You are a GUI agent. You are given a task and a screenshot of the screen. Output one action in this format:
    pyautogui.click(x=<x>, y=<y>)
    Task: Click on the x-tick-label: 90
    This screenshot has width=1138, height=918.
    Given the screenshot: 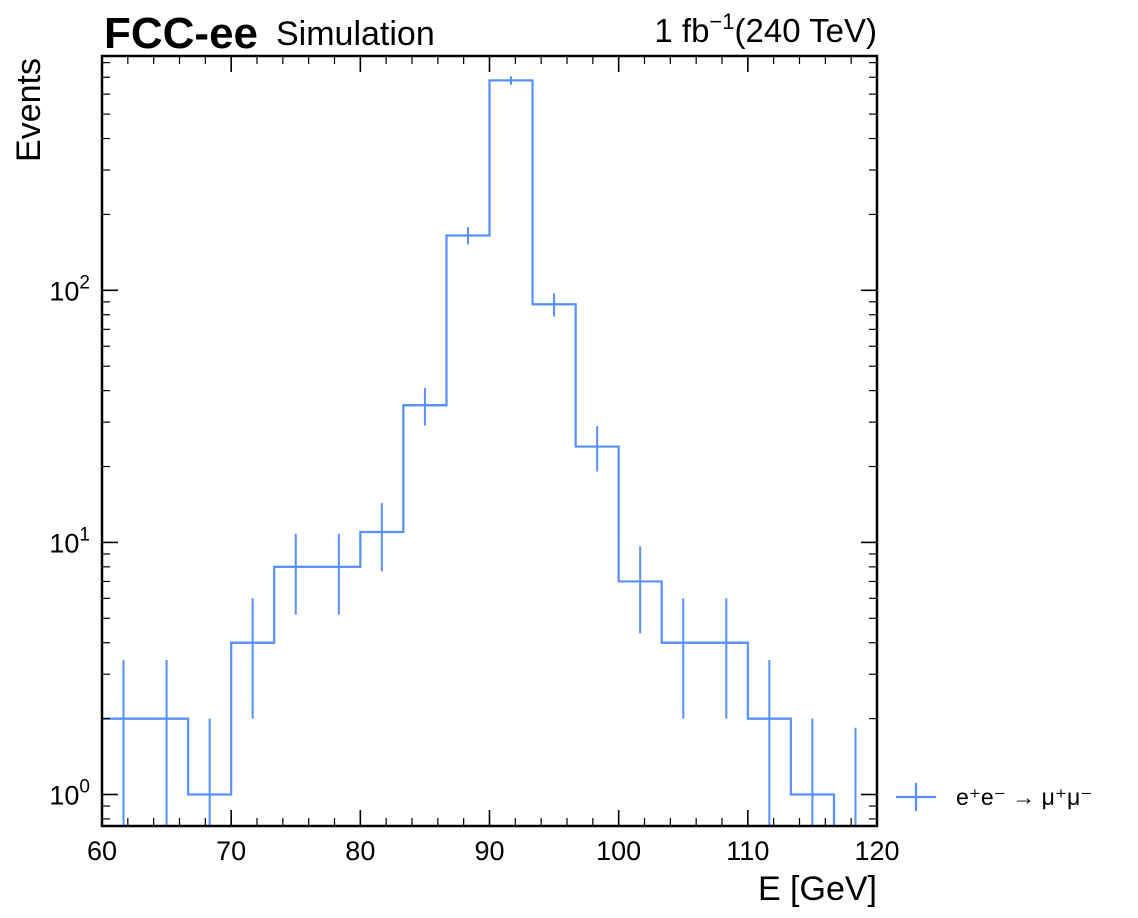 What is the action you would take?
    pyautogui.click(x=489, y=851)
    